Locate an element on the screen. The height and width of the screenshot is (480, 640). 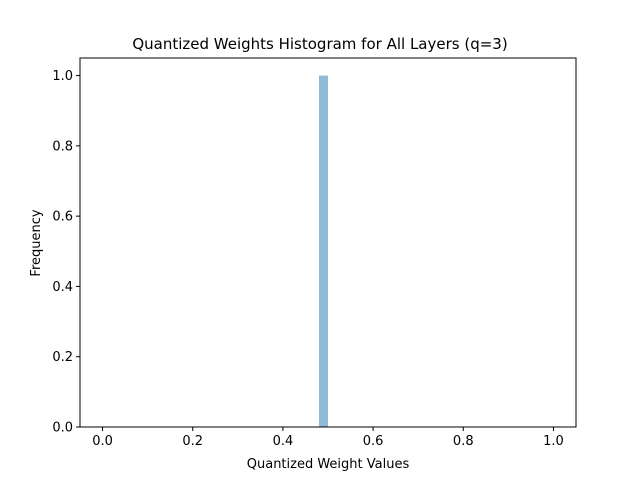
x-axis: 0.0 0.2 0.4 0.6 0.8 1.0 is located at coordinates (328, 438).